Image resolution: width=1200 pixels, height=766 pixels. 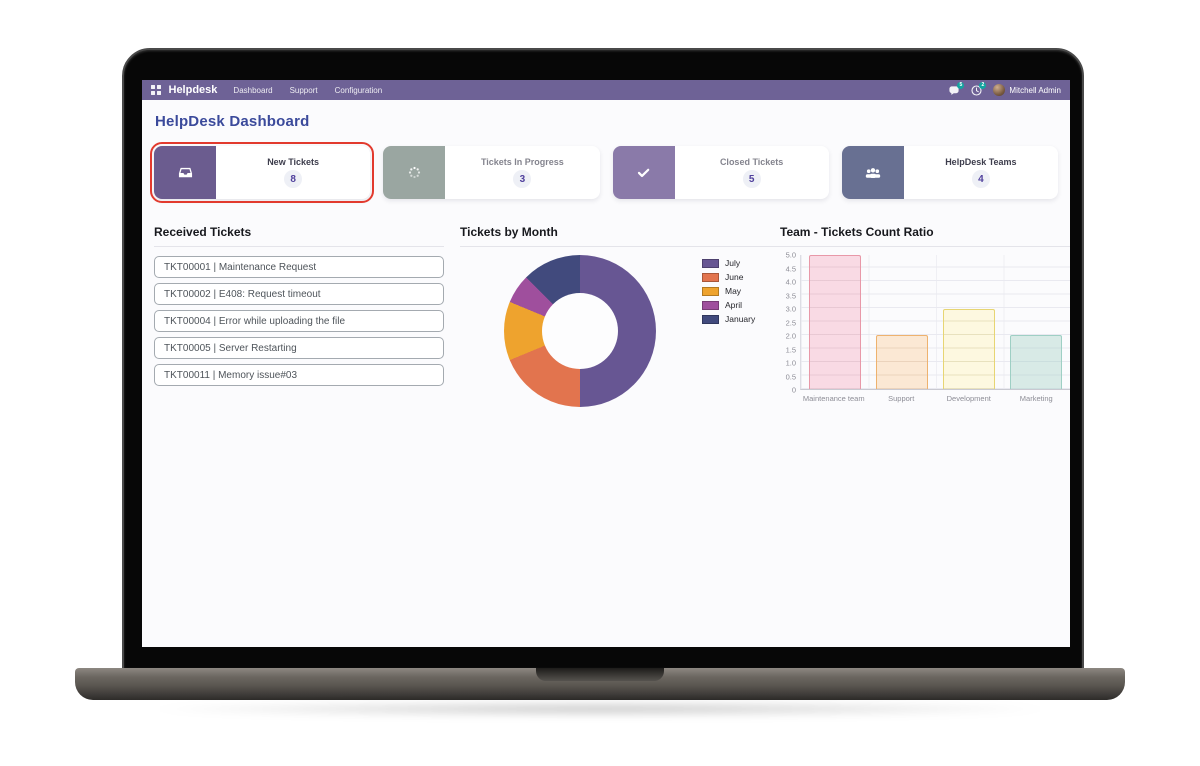 What do you see at coordinates (600, 684) in the screenshot?
I see `laptop-base` at bounding box center [600, 684].